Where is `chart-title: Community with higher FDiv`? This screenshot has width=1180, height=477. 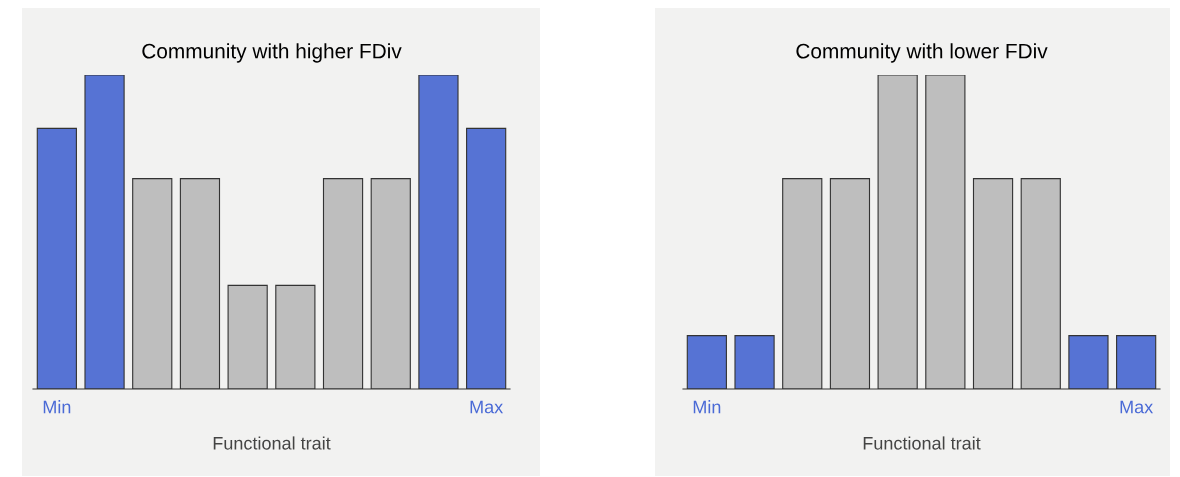
chart-title: Community with higher FDiv is located at coordinates (272, 53).